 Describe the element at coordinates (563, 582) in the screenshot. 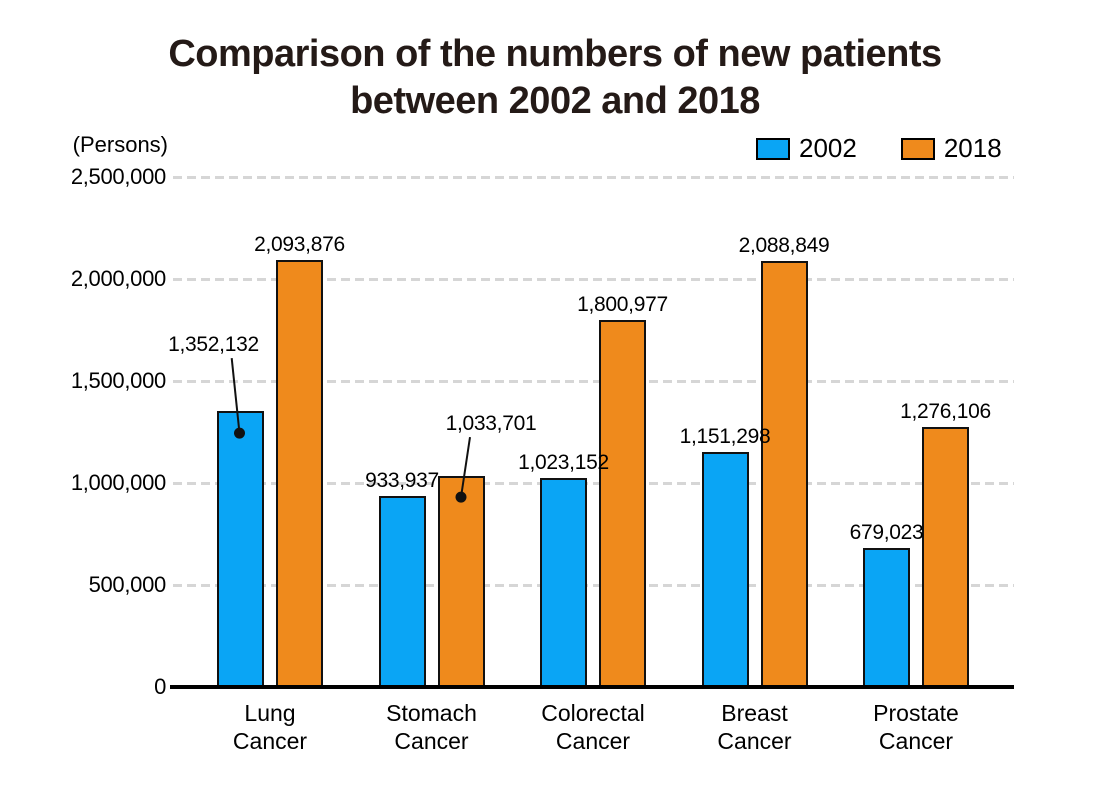

I see `bar-2002-colorectal-cancer` at that location.